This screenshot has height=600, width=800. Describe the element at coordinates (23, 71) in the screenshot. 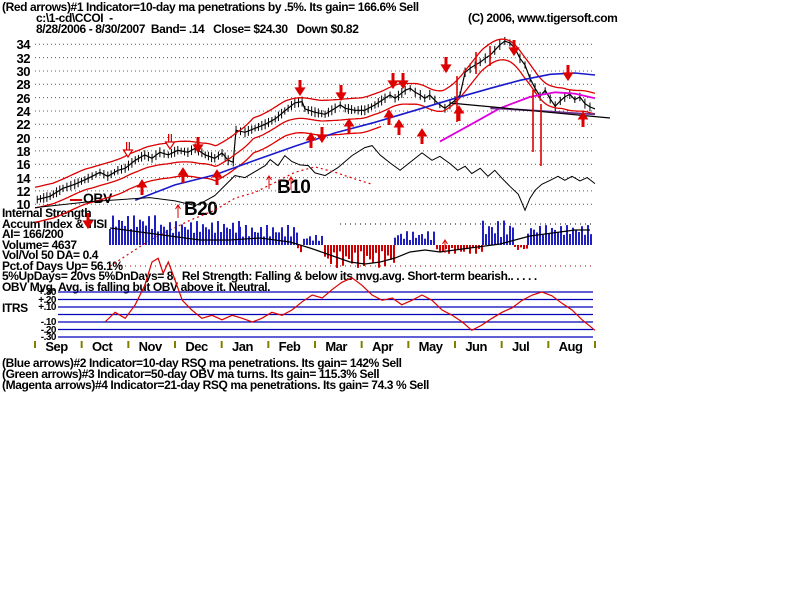

I see `price-tick-30: 30` at that location.